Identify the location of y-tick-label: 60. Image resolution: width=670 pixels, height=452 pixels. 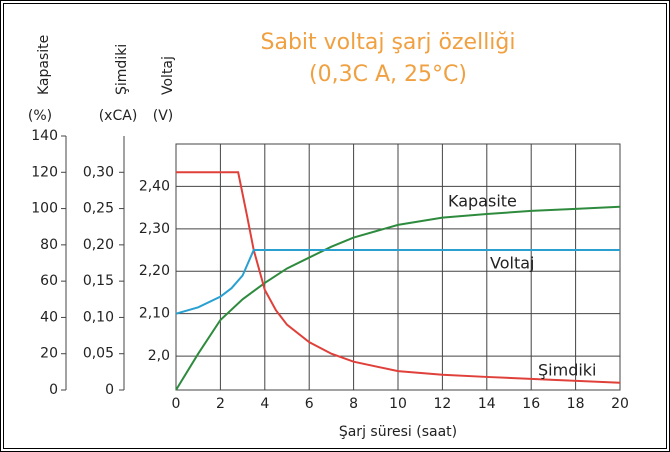
(49, 281).